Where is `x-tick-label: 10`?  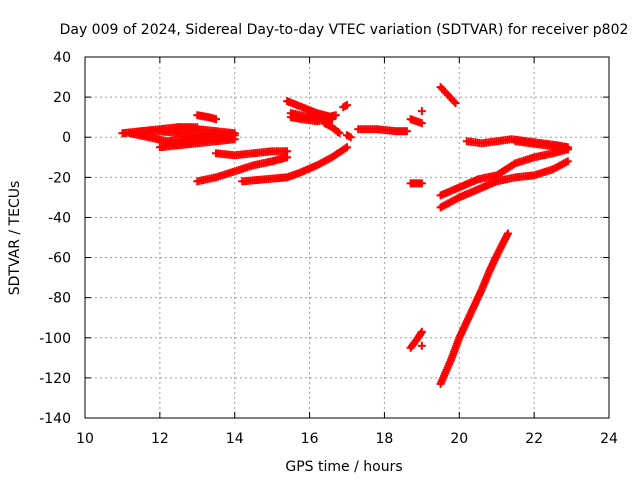 x-tick-label: 10 is located at coordinates (85, 439).